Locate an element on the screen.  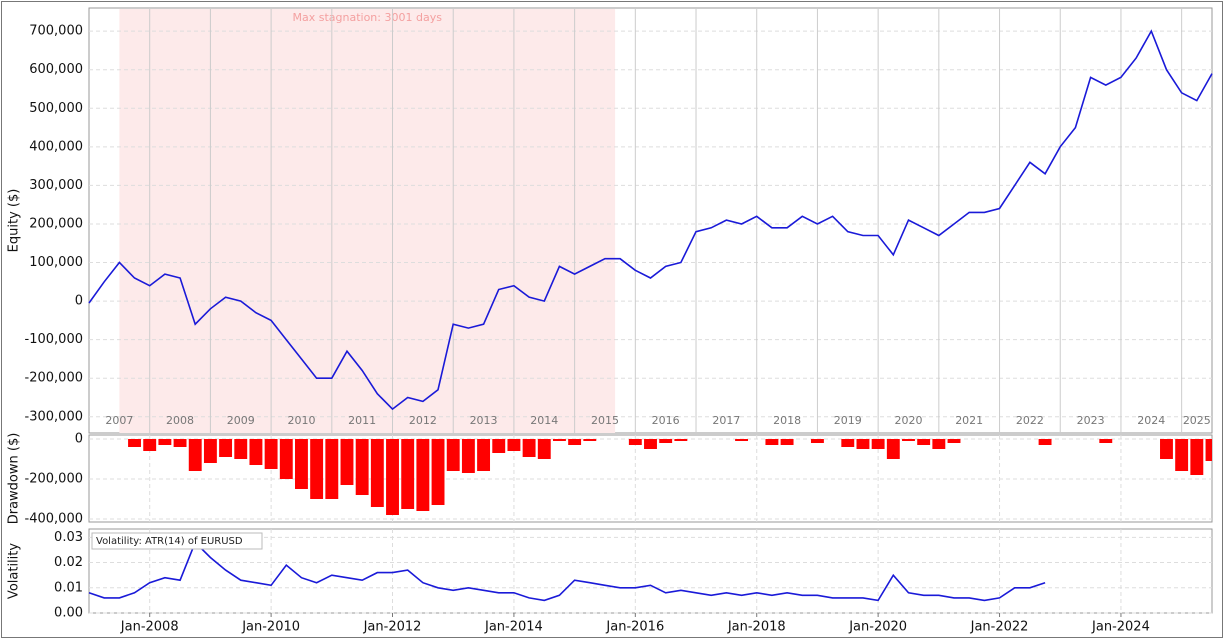
y-tick-label: 600,000 is located at coordinates (56, 69).